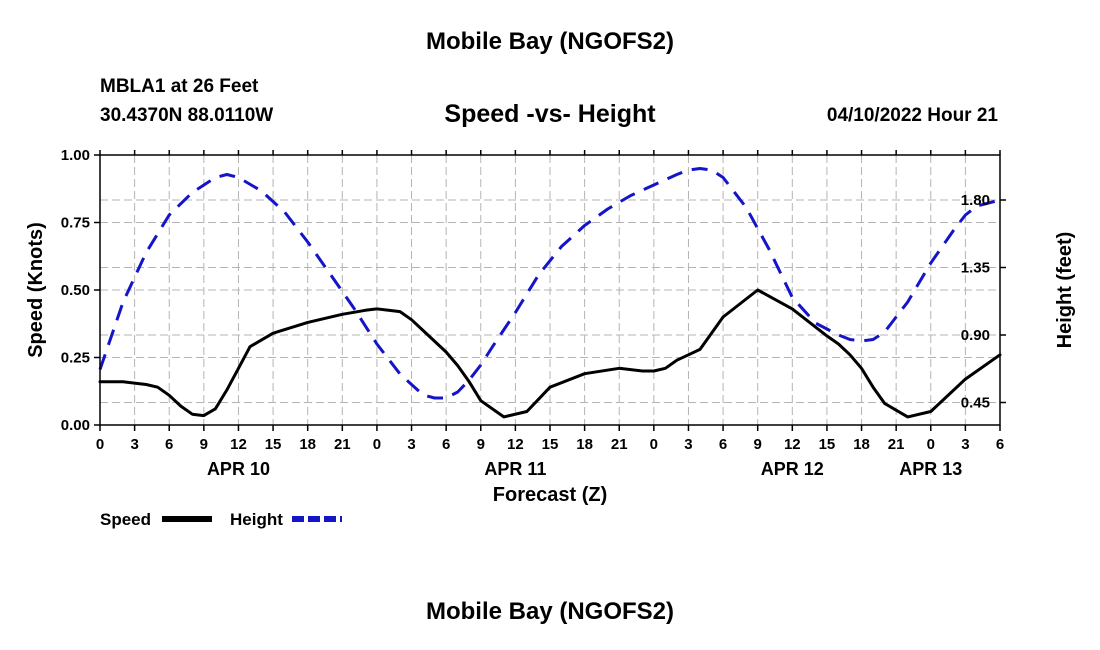 The width and height of the screenshot is (1100, 650). I want to click on y-right-tick-label: 1.80, so click(975, 200).